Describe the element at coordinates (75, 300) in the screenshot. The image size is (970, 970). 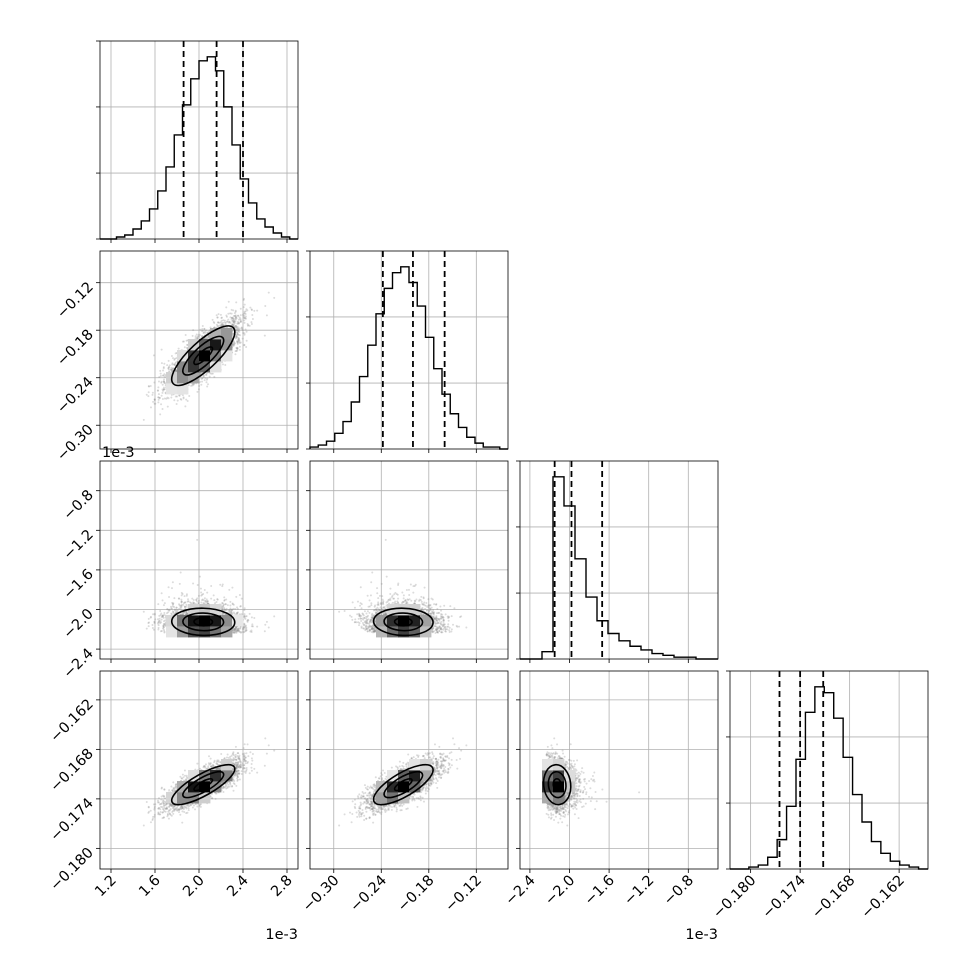
I see `y-tick-label: −0.12` at that location.